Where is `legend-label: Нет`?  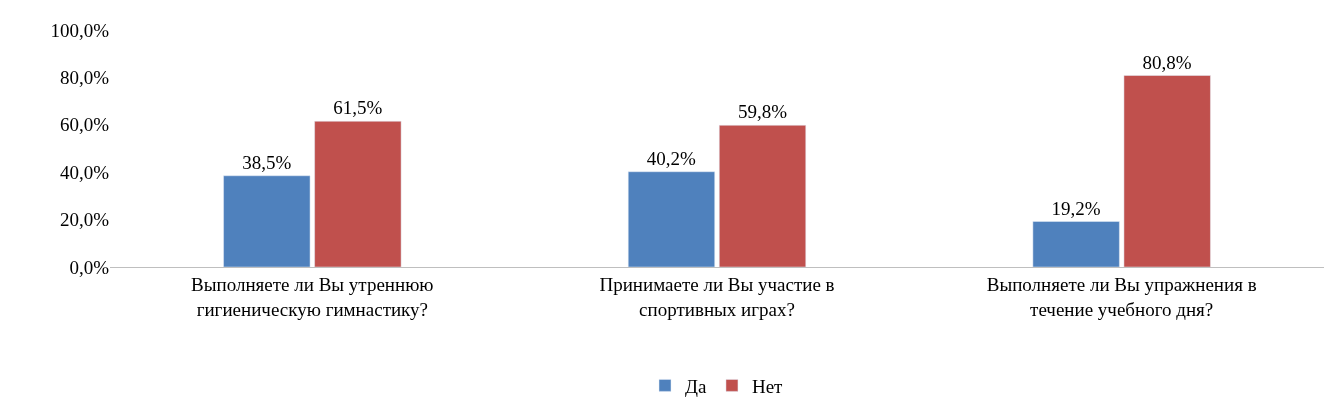 legend-label: Нет is located at coordinates (767, 386).